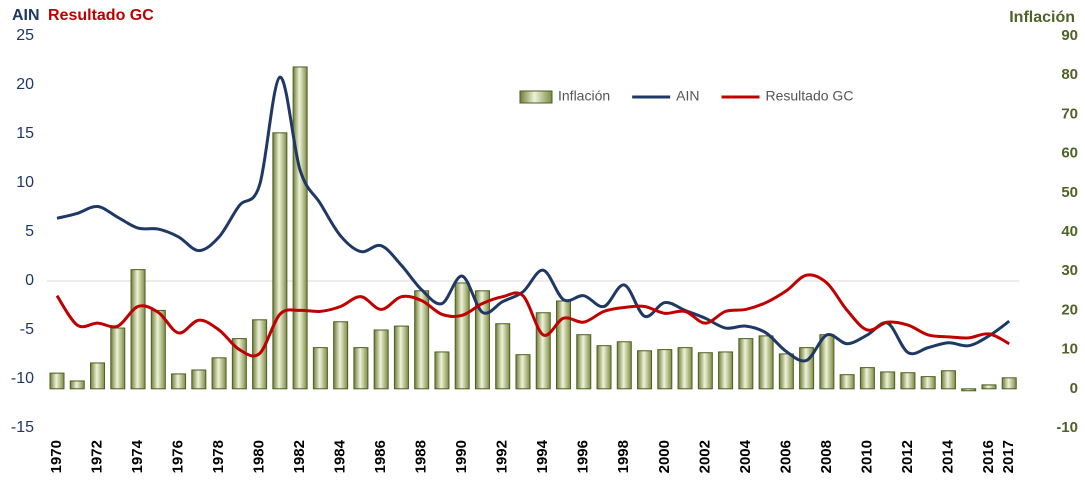 The width and height of the screenshot is (1085, 481). I want to click on x-tick-label: 1984, so click(340, 456).